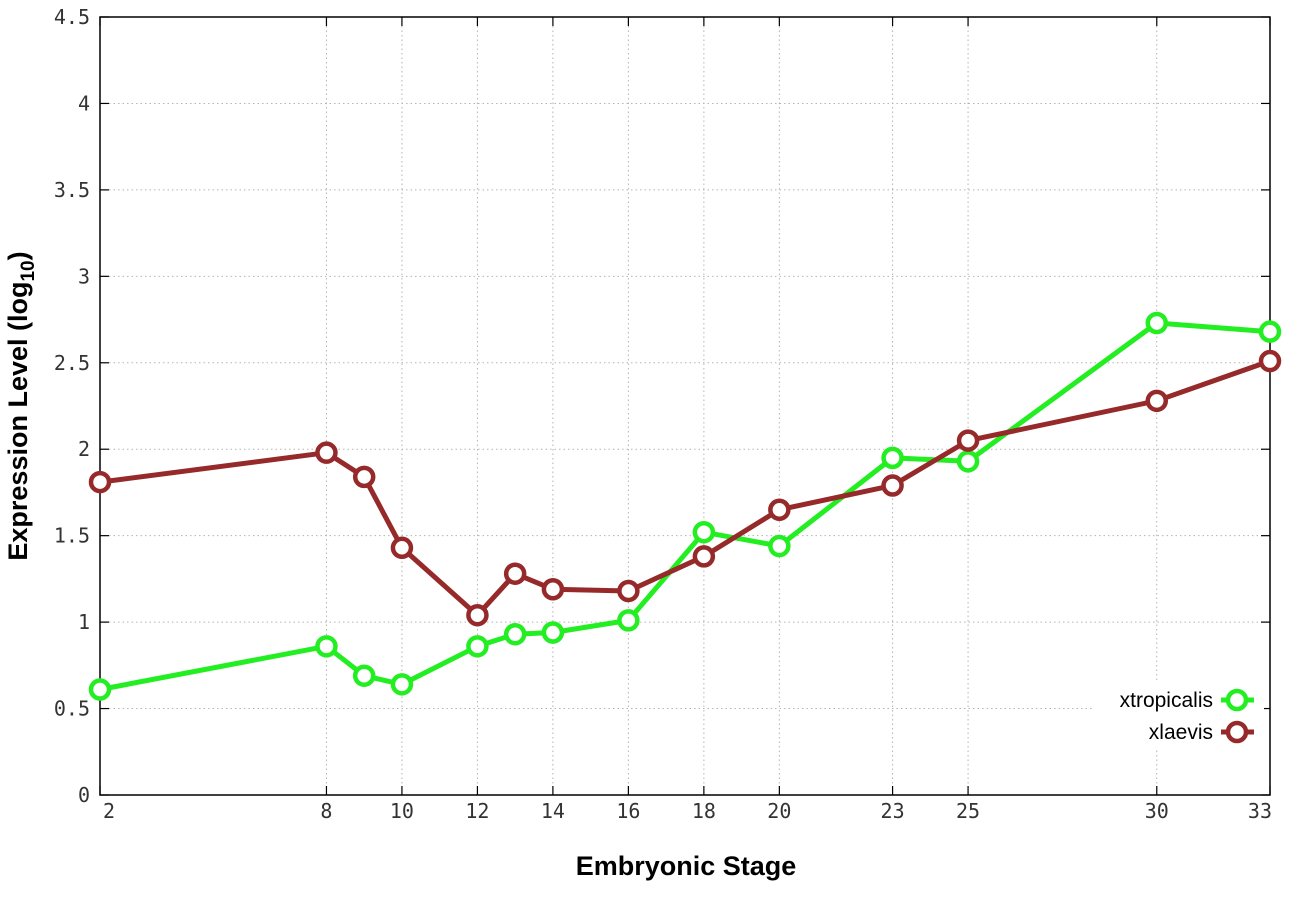  Describe the element at coordinates (779, 811) in the screenshot. I see `x-tick-label: 20` at that location.